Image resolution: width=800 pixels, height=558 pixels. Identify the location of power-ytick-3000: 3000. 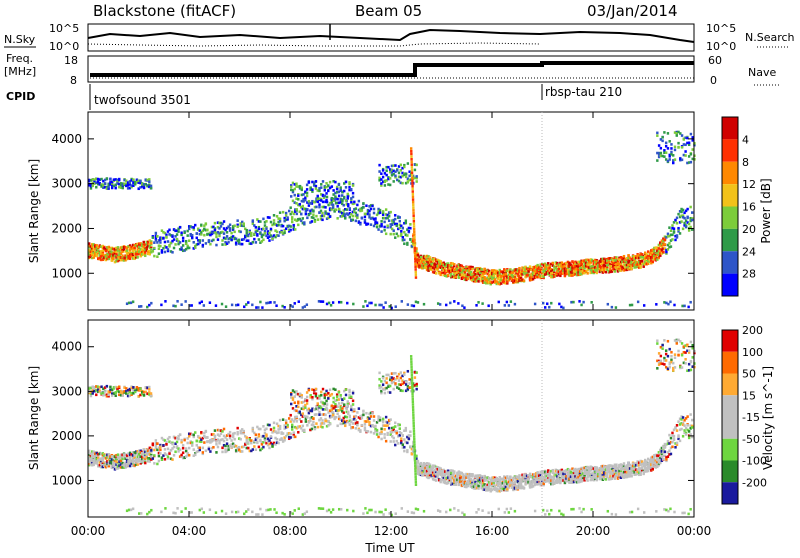
(66, 184).